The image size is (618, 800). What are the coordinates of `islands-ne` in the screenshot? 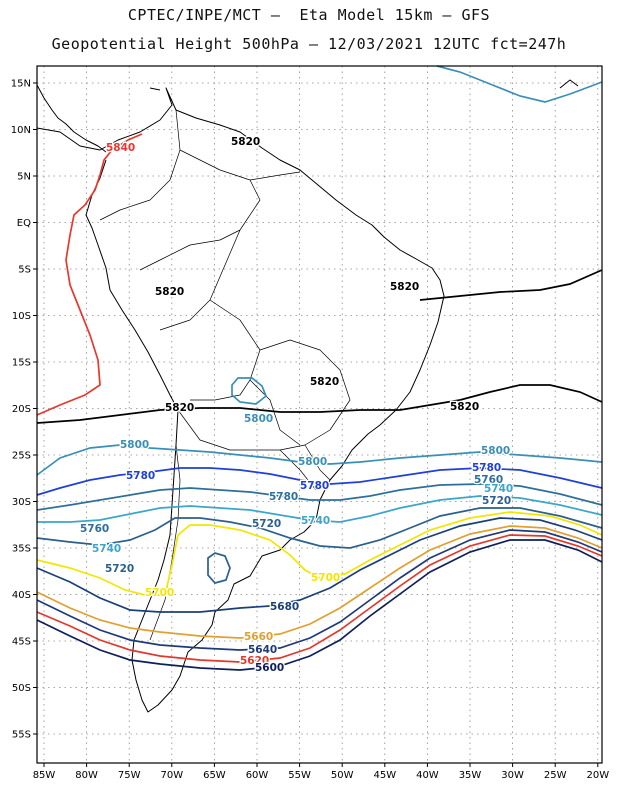 It's located at (569, 84).